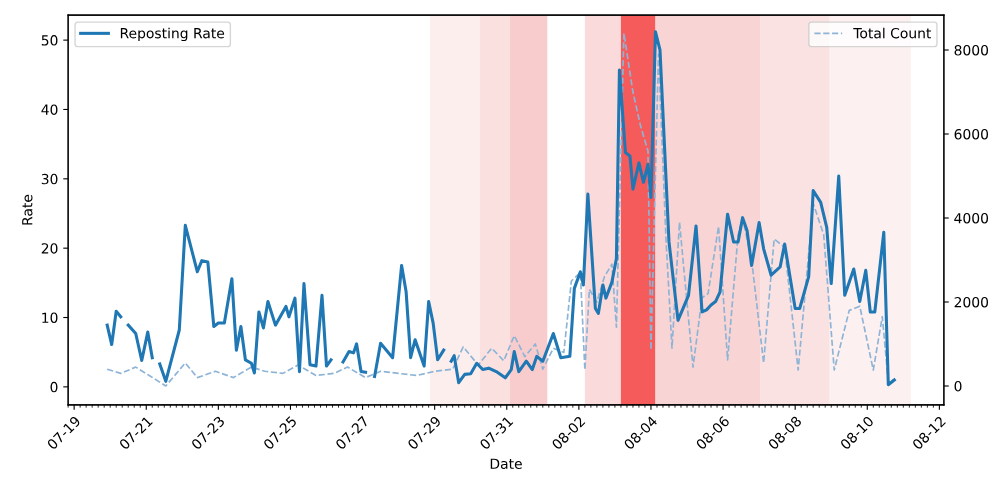  Describe the element at coordinates (172, 34) in the screenshot. I see `legend-label: Reposting Rate` at that location.